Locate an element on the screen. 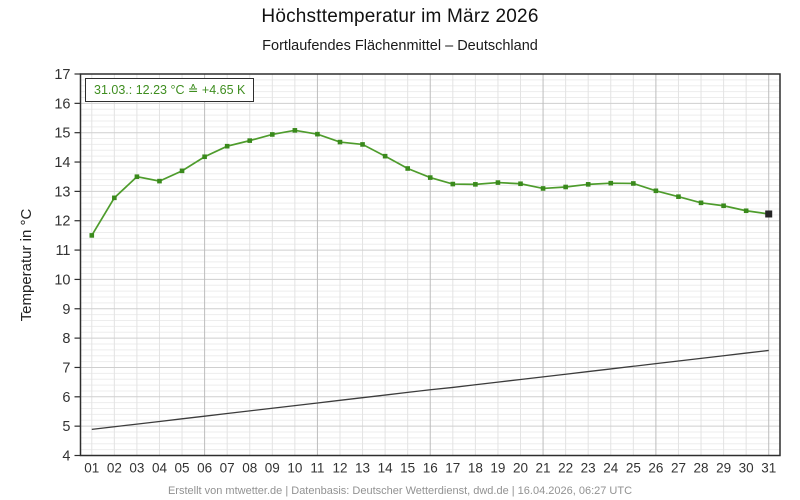 This screenshot has width=800, height=500. x-tick-label: 17 is located at coordinates (452, 468).